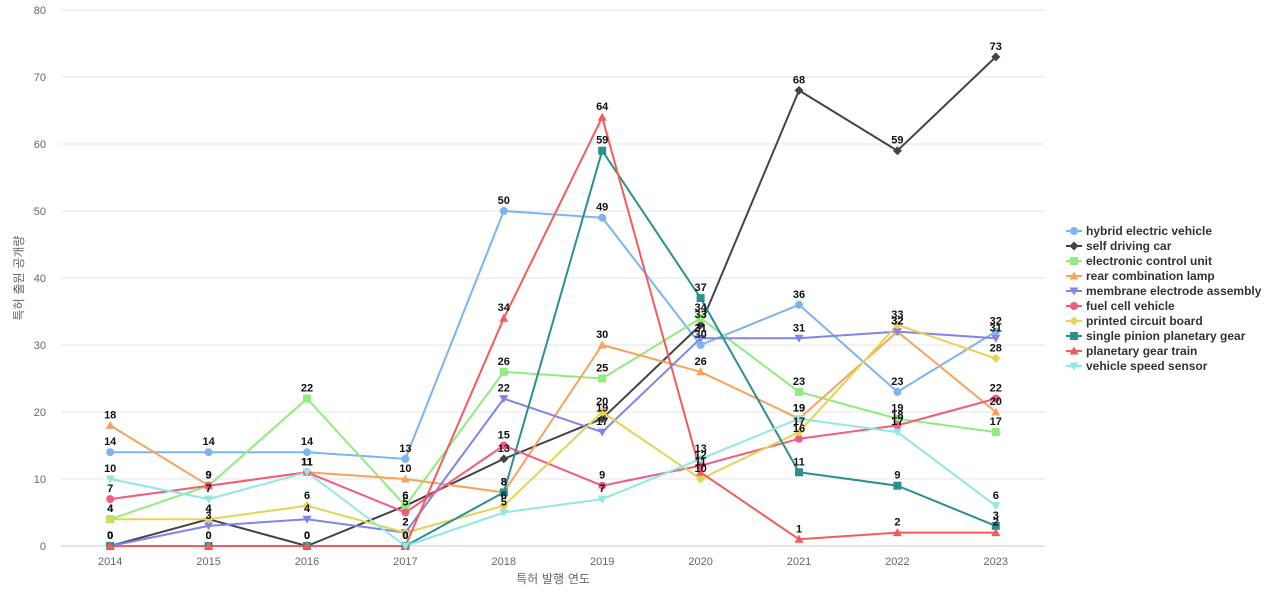 This screenshot has width=1280, height=600. I want to click on data-label: 26, so click(700, 362).